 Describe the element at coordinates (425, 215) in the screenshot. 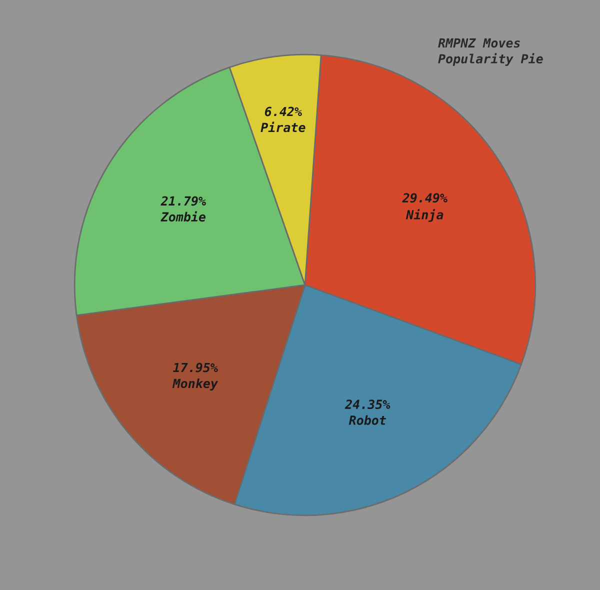

I see `slice-label: Ninja` at that location.